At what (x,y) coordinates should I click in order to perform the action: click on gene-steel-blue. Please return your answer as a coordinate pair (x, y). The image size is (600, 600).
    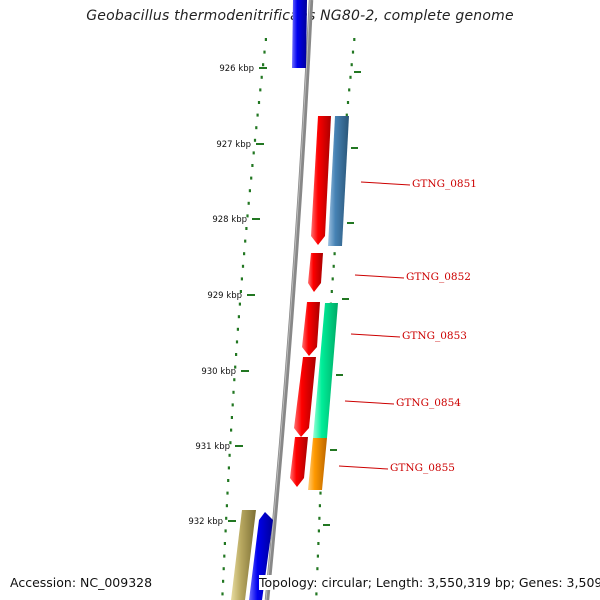
    Looking at the image, I should click on (338, 181).